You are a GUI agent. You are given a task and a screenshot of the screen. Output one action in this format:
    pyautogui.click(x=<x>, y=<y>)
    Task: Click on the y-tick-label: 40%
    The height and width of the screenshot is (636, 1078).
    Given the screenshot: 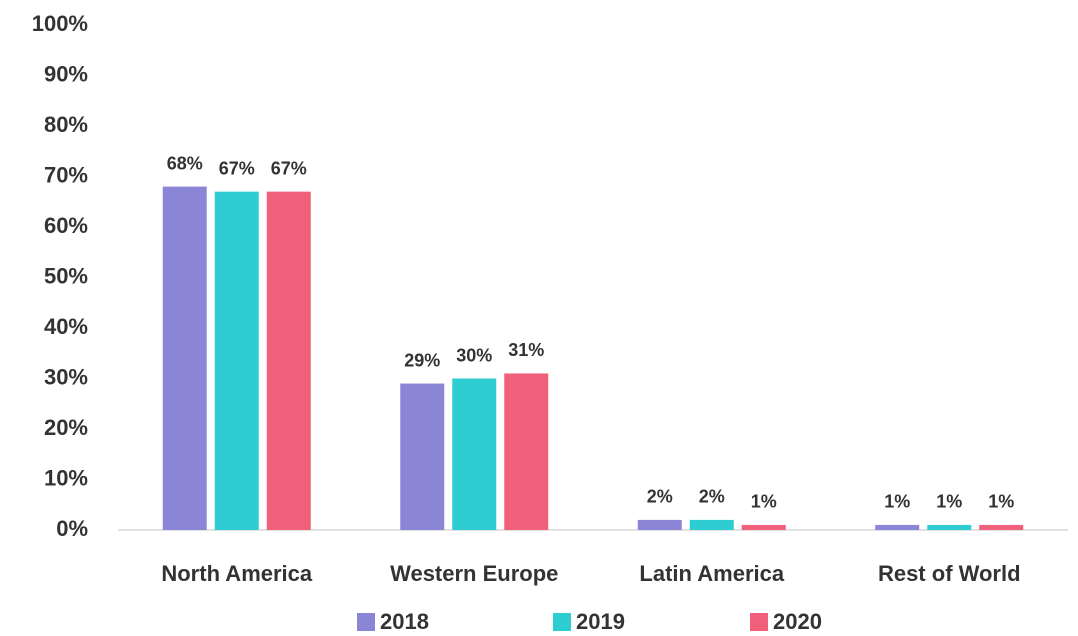 What is the action you would take?
    pyautogui.click(x=66, y=326)
    